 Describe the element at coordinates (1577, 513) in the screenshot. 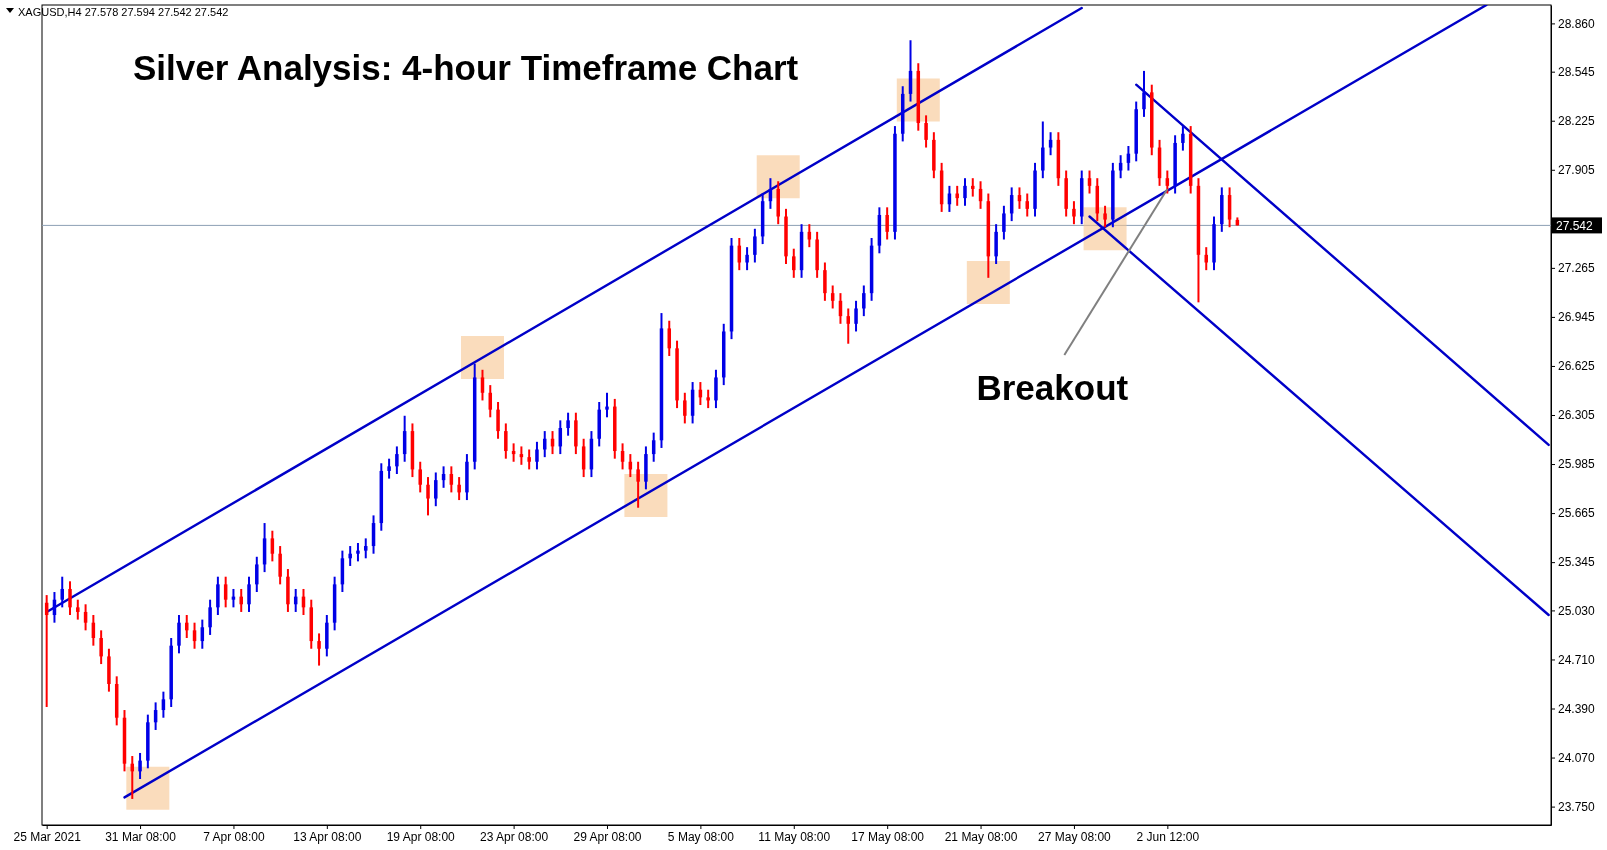

I see `y-tick-label: 25.665` at that location.